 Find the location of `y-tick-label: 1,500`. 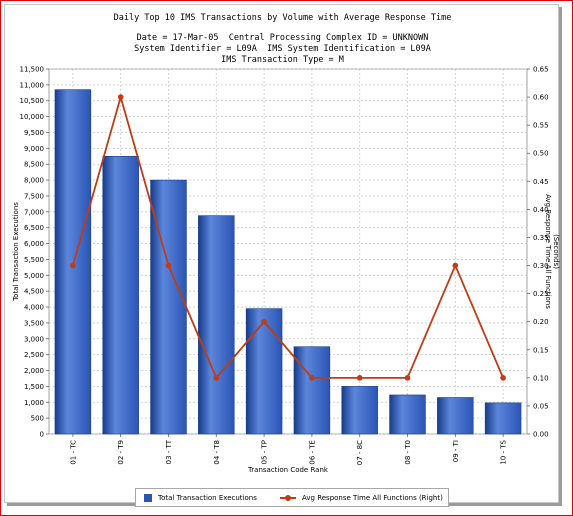

y-tick-label: 1,500 is located at coordinates (34, 387).